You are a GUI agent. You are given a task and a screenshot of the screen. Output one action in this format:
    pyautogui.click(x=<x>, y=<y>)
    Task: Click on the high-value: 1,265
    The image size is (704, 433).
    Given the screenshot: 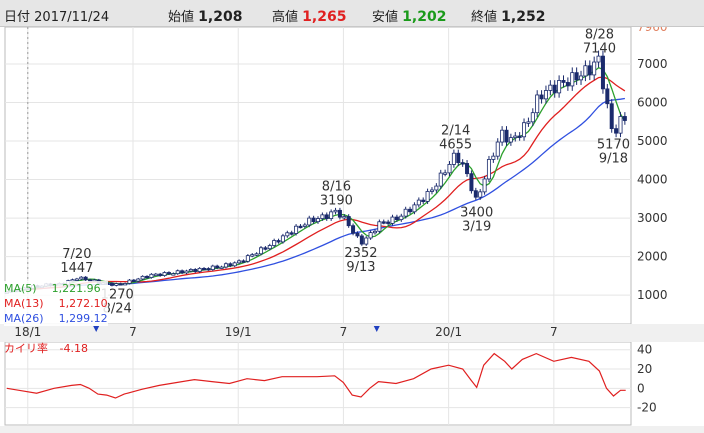 What is the action you would take?
    pyautogui.click(x=324, y=17)
    